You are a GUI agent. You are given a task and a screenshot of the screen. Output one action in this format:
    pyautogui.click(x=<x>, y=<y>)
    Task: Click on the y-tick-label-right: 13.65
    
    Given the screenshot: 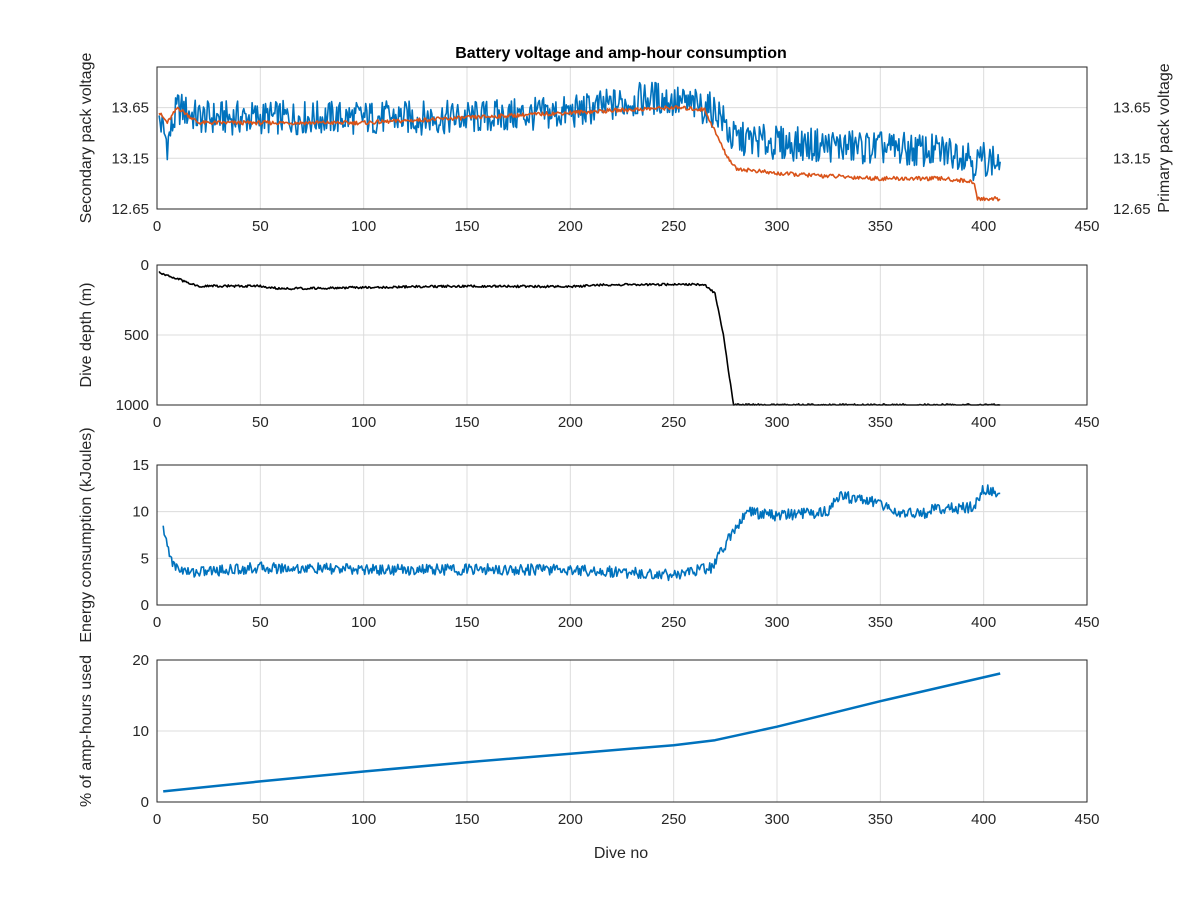 What is the action you would take?
    pyautogui.click(x=1132, y=108)
    